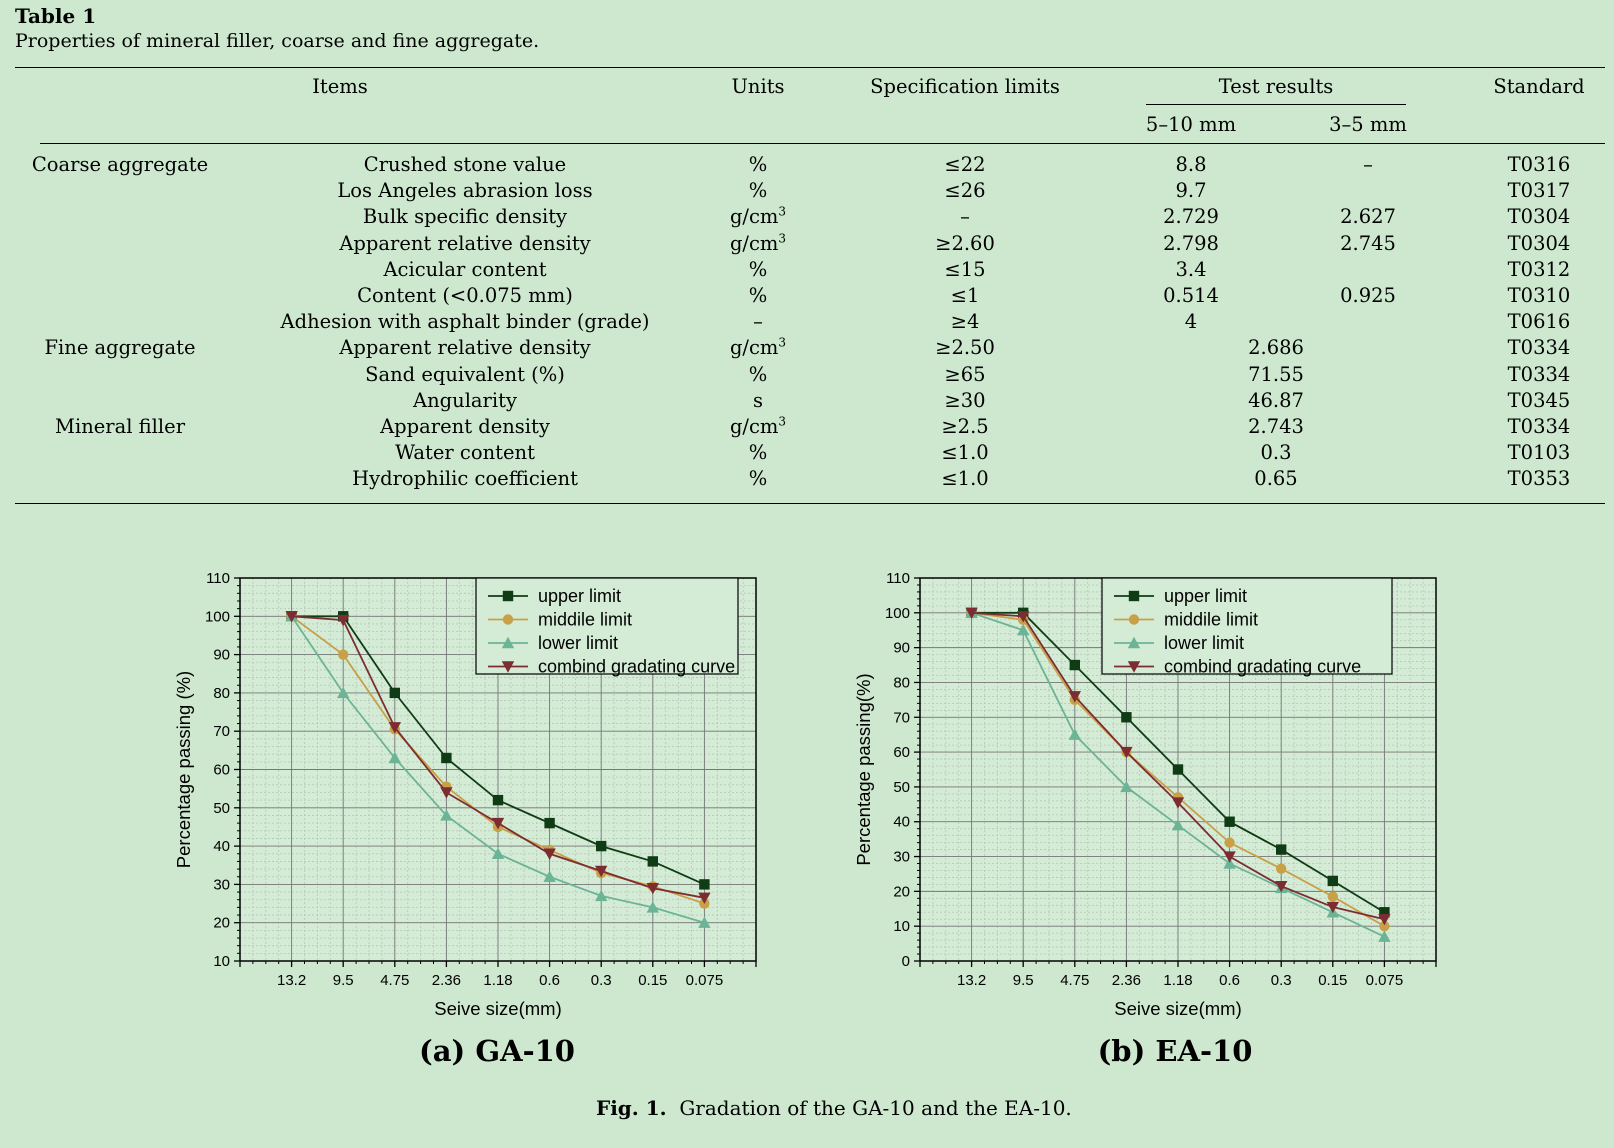 This screenshot has width=1614, height=1148. Describe the element at coordinates (465, 401) in the screenshot. I see `row-item: Angularity` at that location.